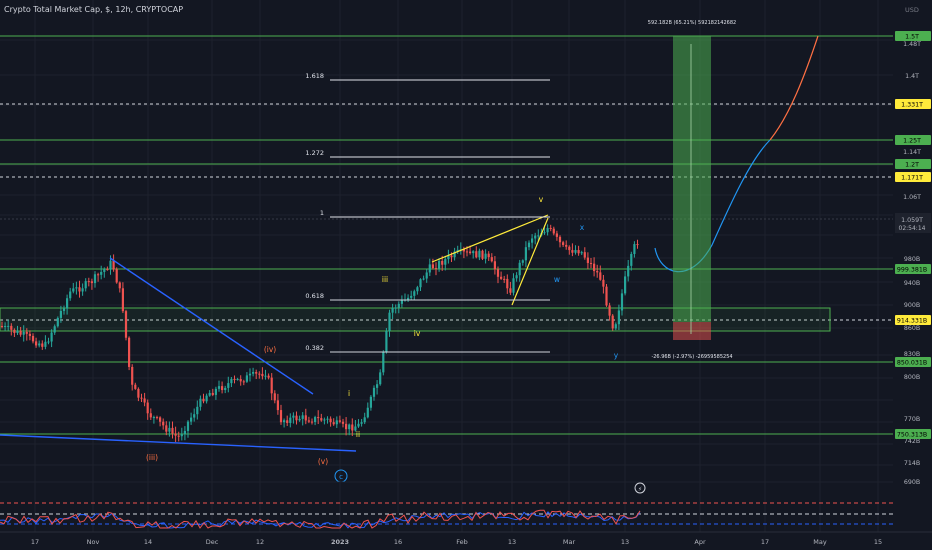  I want to click on date-tick: 17, so click(765, 542).